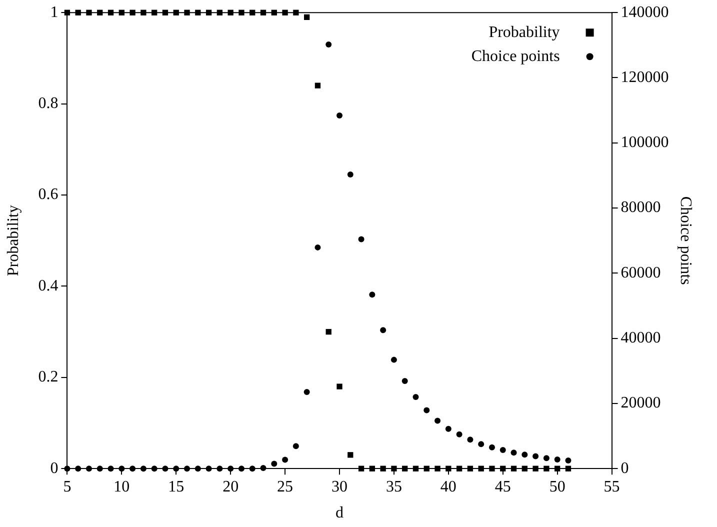 The height and width of the screenshot is (527, 717). I want to click on x-tick-label: 40, so click(448, 487).